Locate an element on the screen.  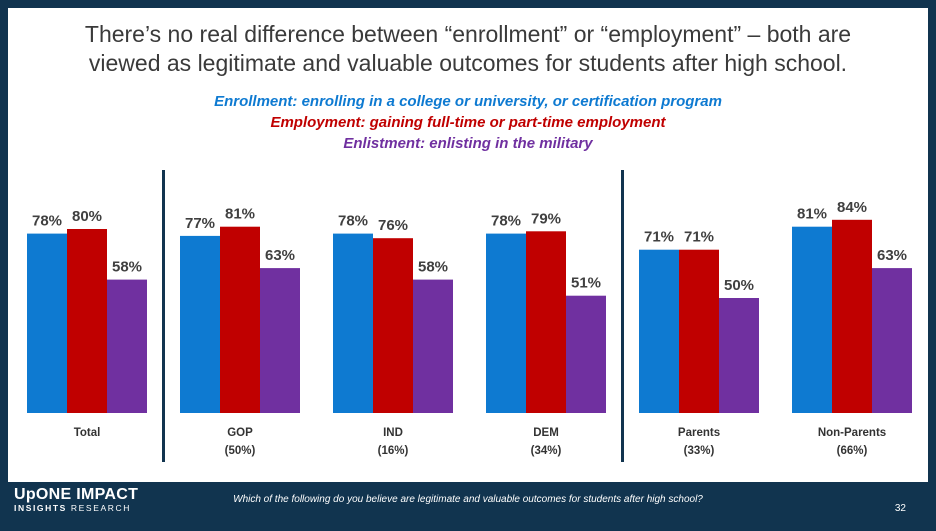
bar-employment-dem is located at coordinates (546, 322).